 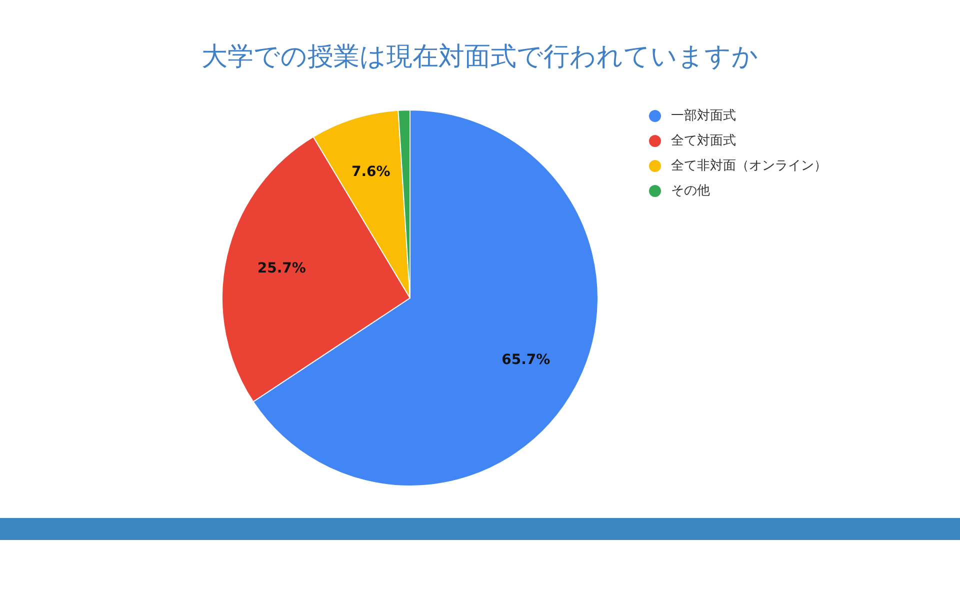 What do you see at coordinates (703, 140) in the screenshot?
I see `legend-label: 全て対面式` at bounding box center [703, 140].